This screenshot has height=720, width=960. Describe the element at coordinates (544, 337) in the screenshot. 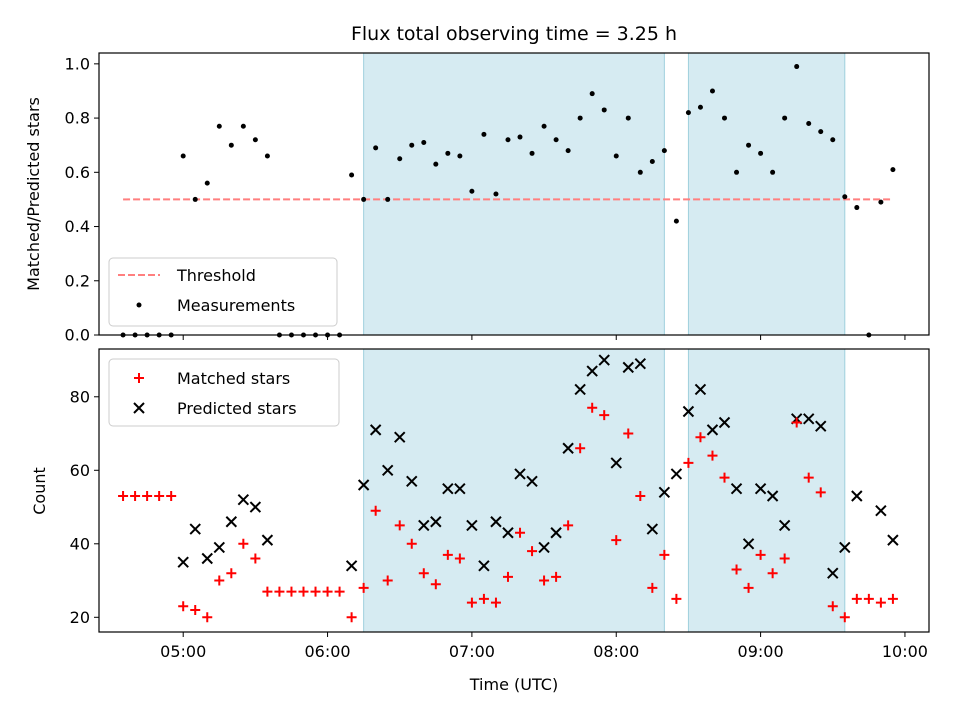

I see `top-x-axis-ticks` at that location.